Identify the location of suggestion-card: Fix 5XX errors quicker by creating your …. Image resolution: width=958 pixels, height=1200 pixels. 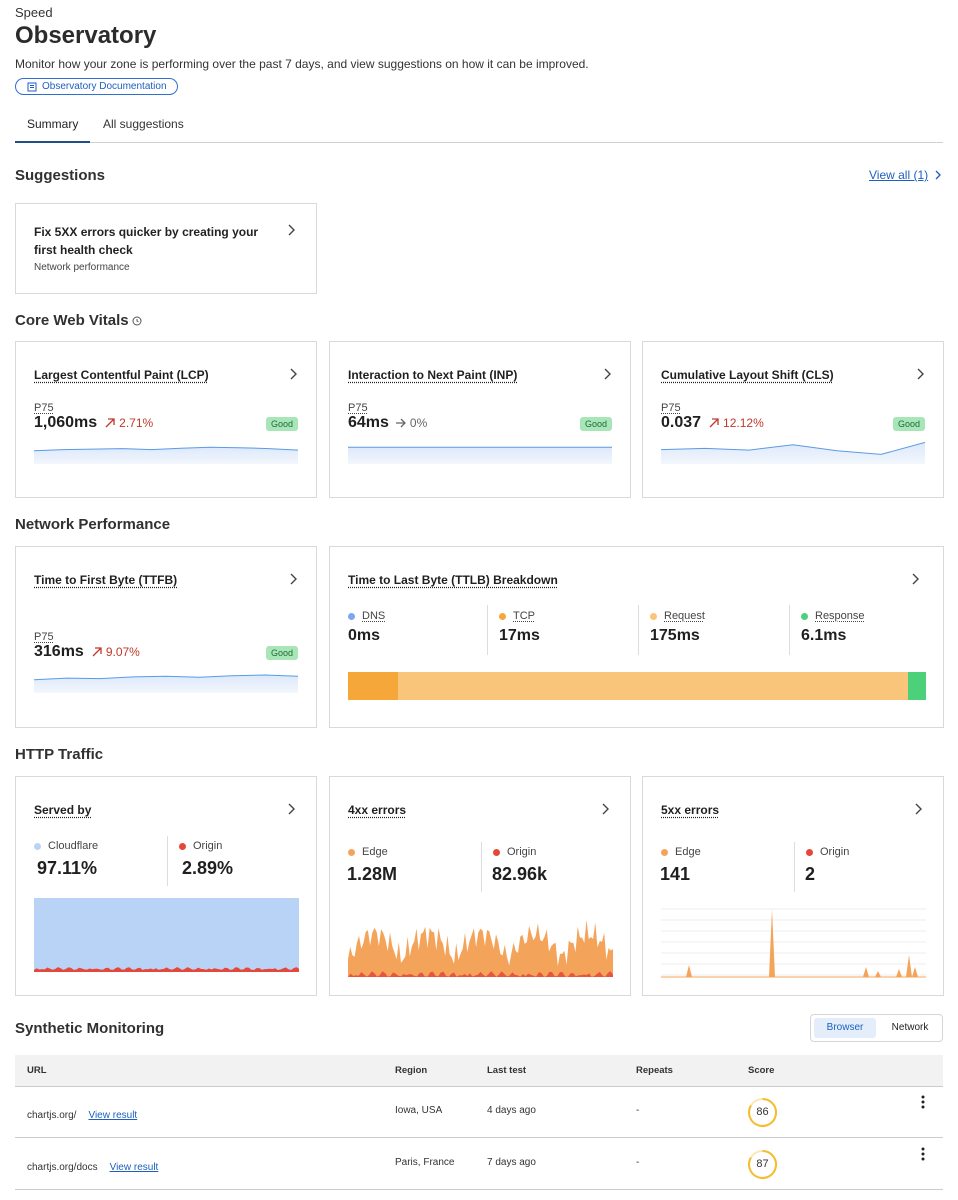
(166, 248).